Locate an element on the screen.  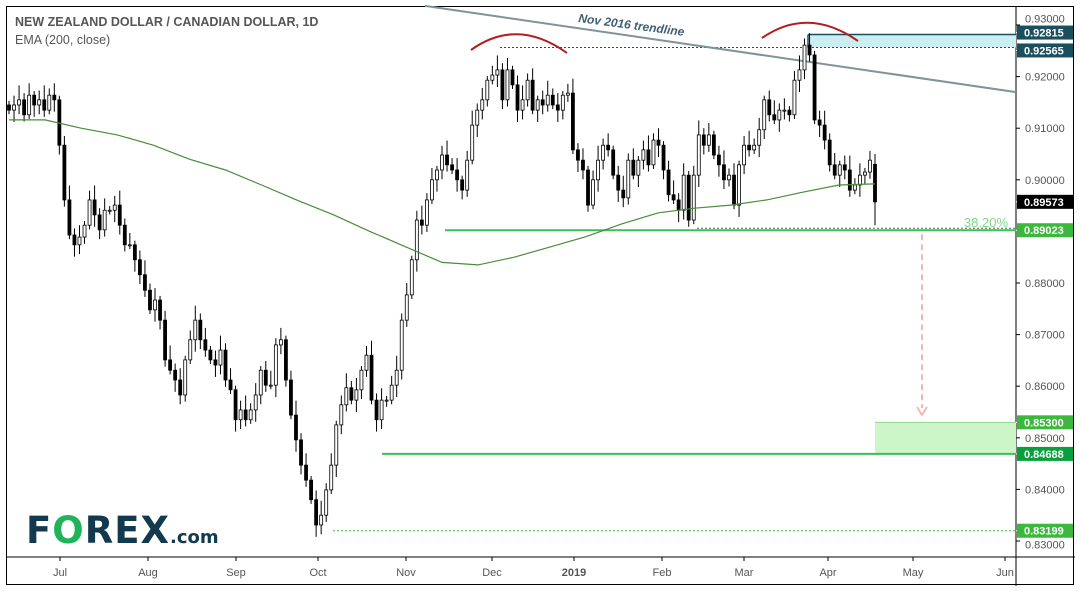
target-zone is located at coordinates (945, 438).